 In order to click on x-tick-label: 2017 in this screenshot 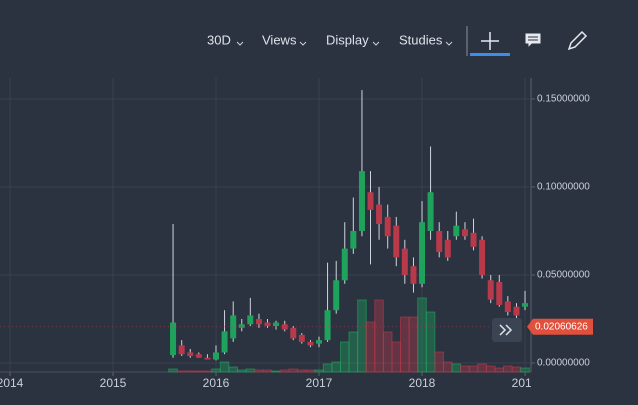, I will do `click(319, 383)`.